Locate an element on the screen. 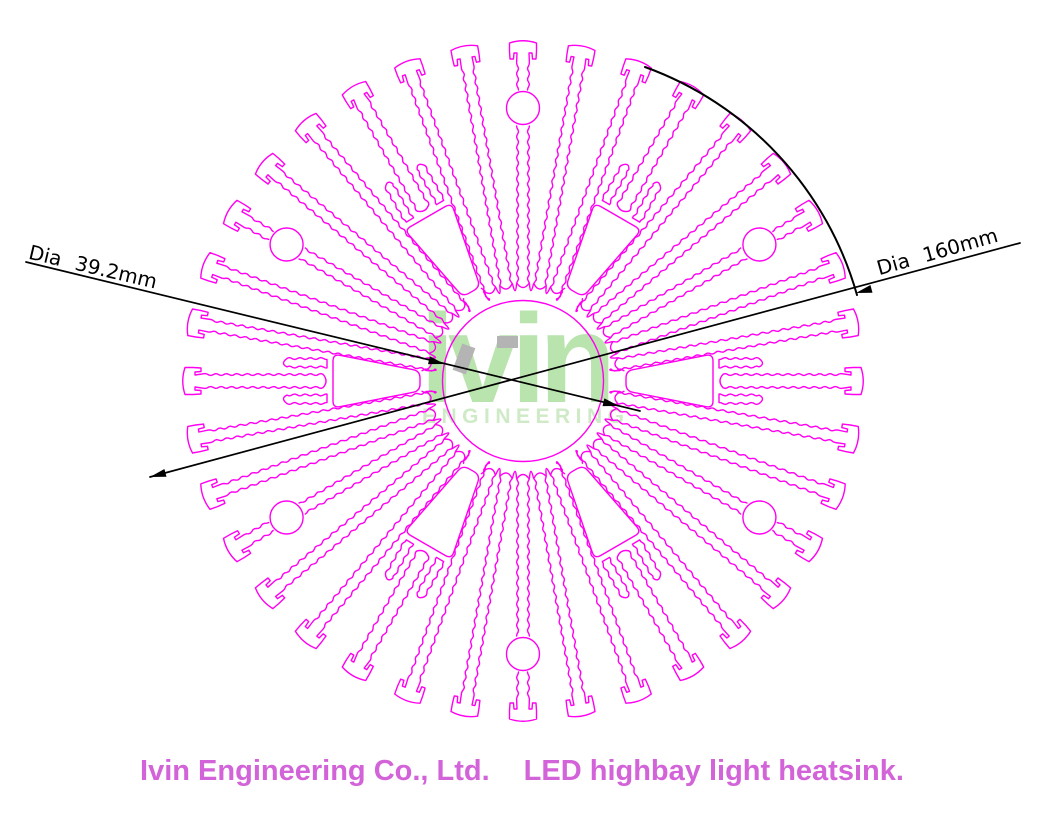  watermark-gray-dot is located at coordinates (507, 342).